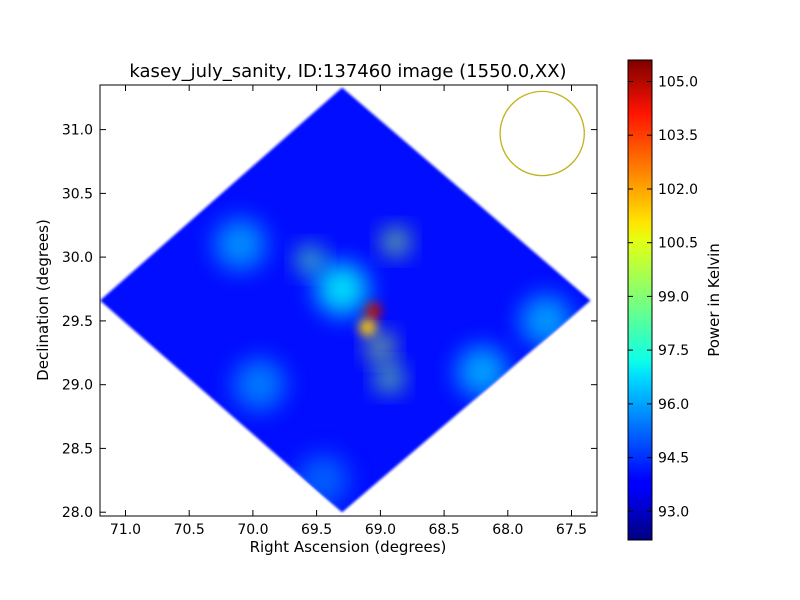  Describe the element at coordinates (444, 530) in the screenshot. I see `x-tick-label: 68.5` at that location.